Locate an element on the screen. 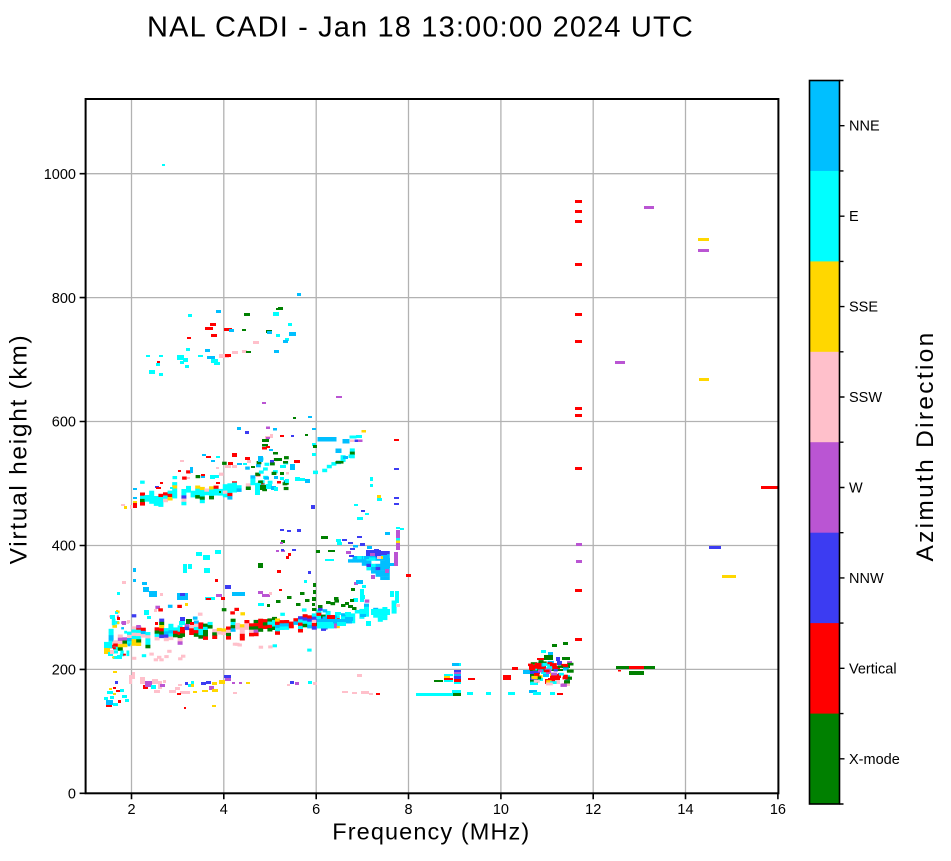 The height and width of the screenshot is (861, 951). svg-text: 8 is located at coordinates (408, 810).